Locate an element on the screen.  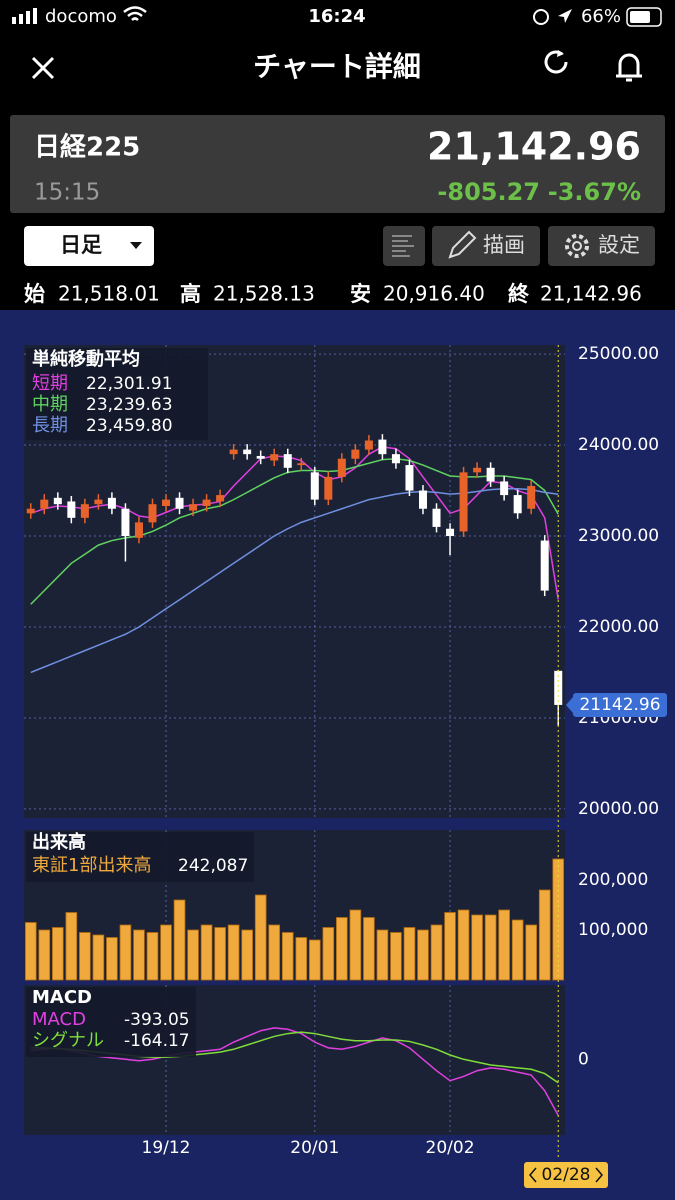
price-tag-pointer is located at coordinates (569, 704).